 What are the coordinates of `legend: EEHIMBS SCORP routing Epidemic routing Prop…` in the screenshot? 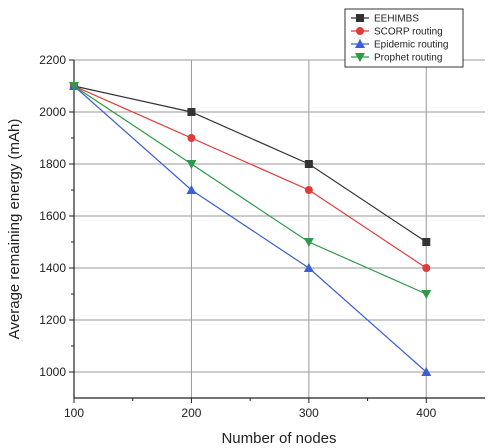 It's located at (404, 38).